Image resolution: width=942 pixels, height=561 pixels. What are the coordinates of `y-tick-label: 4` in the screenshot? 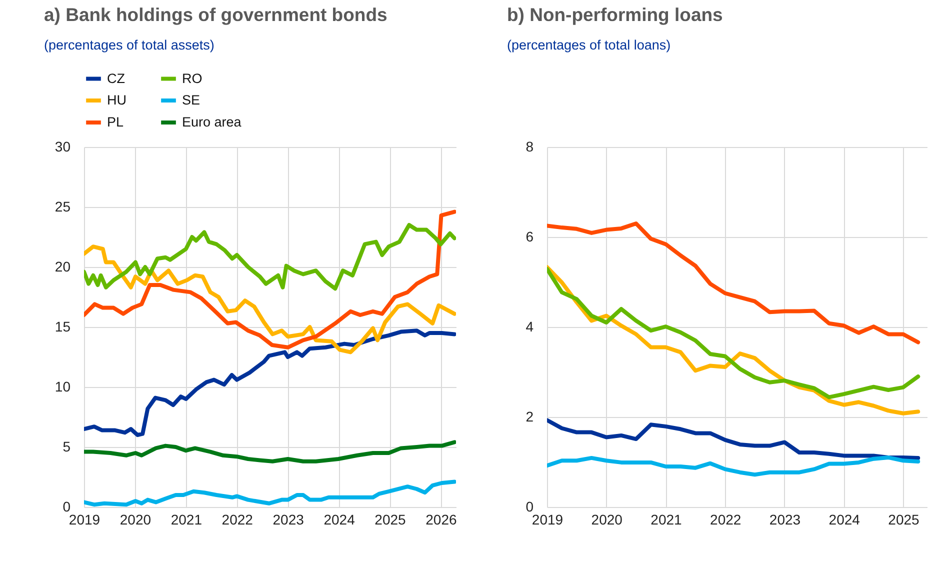 It's located at (530, 326).